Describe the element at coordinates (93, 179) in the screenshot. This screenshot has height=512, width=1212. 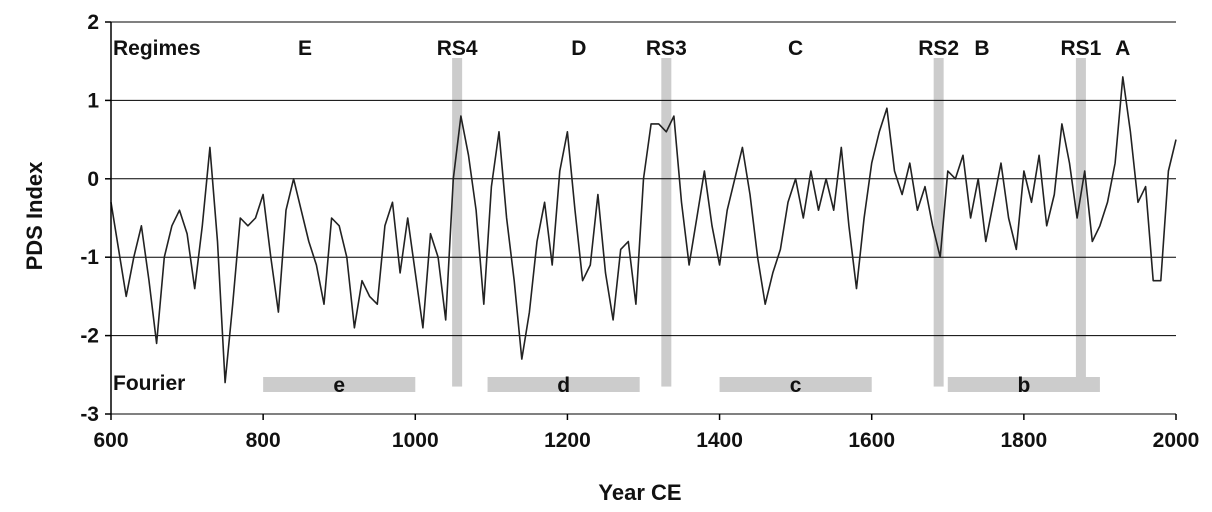
I see `y-tick-label: 0` at that location.